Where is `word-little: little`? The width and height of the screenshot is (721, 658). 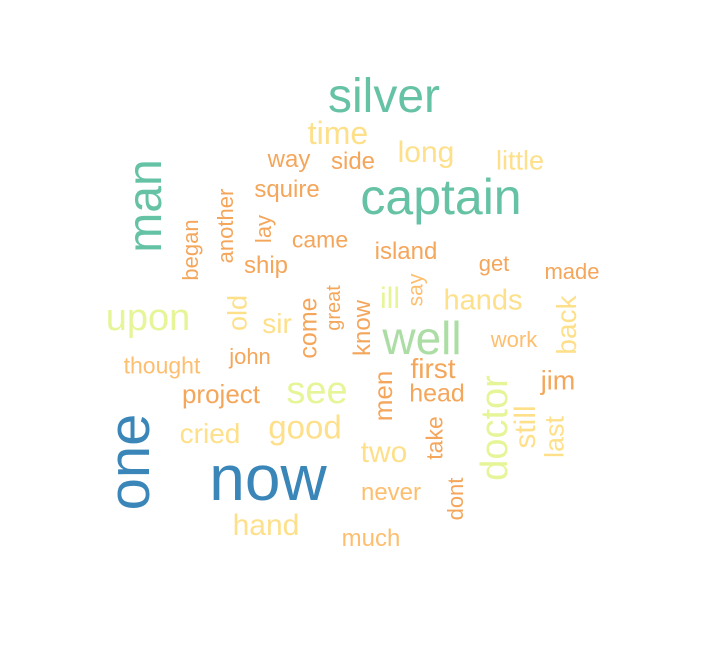
word-little: little is located at coordinates (520, 160).